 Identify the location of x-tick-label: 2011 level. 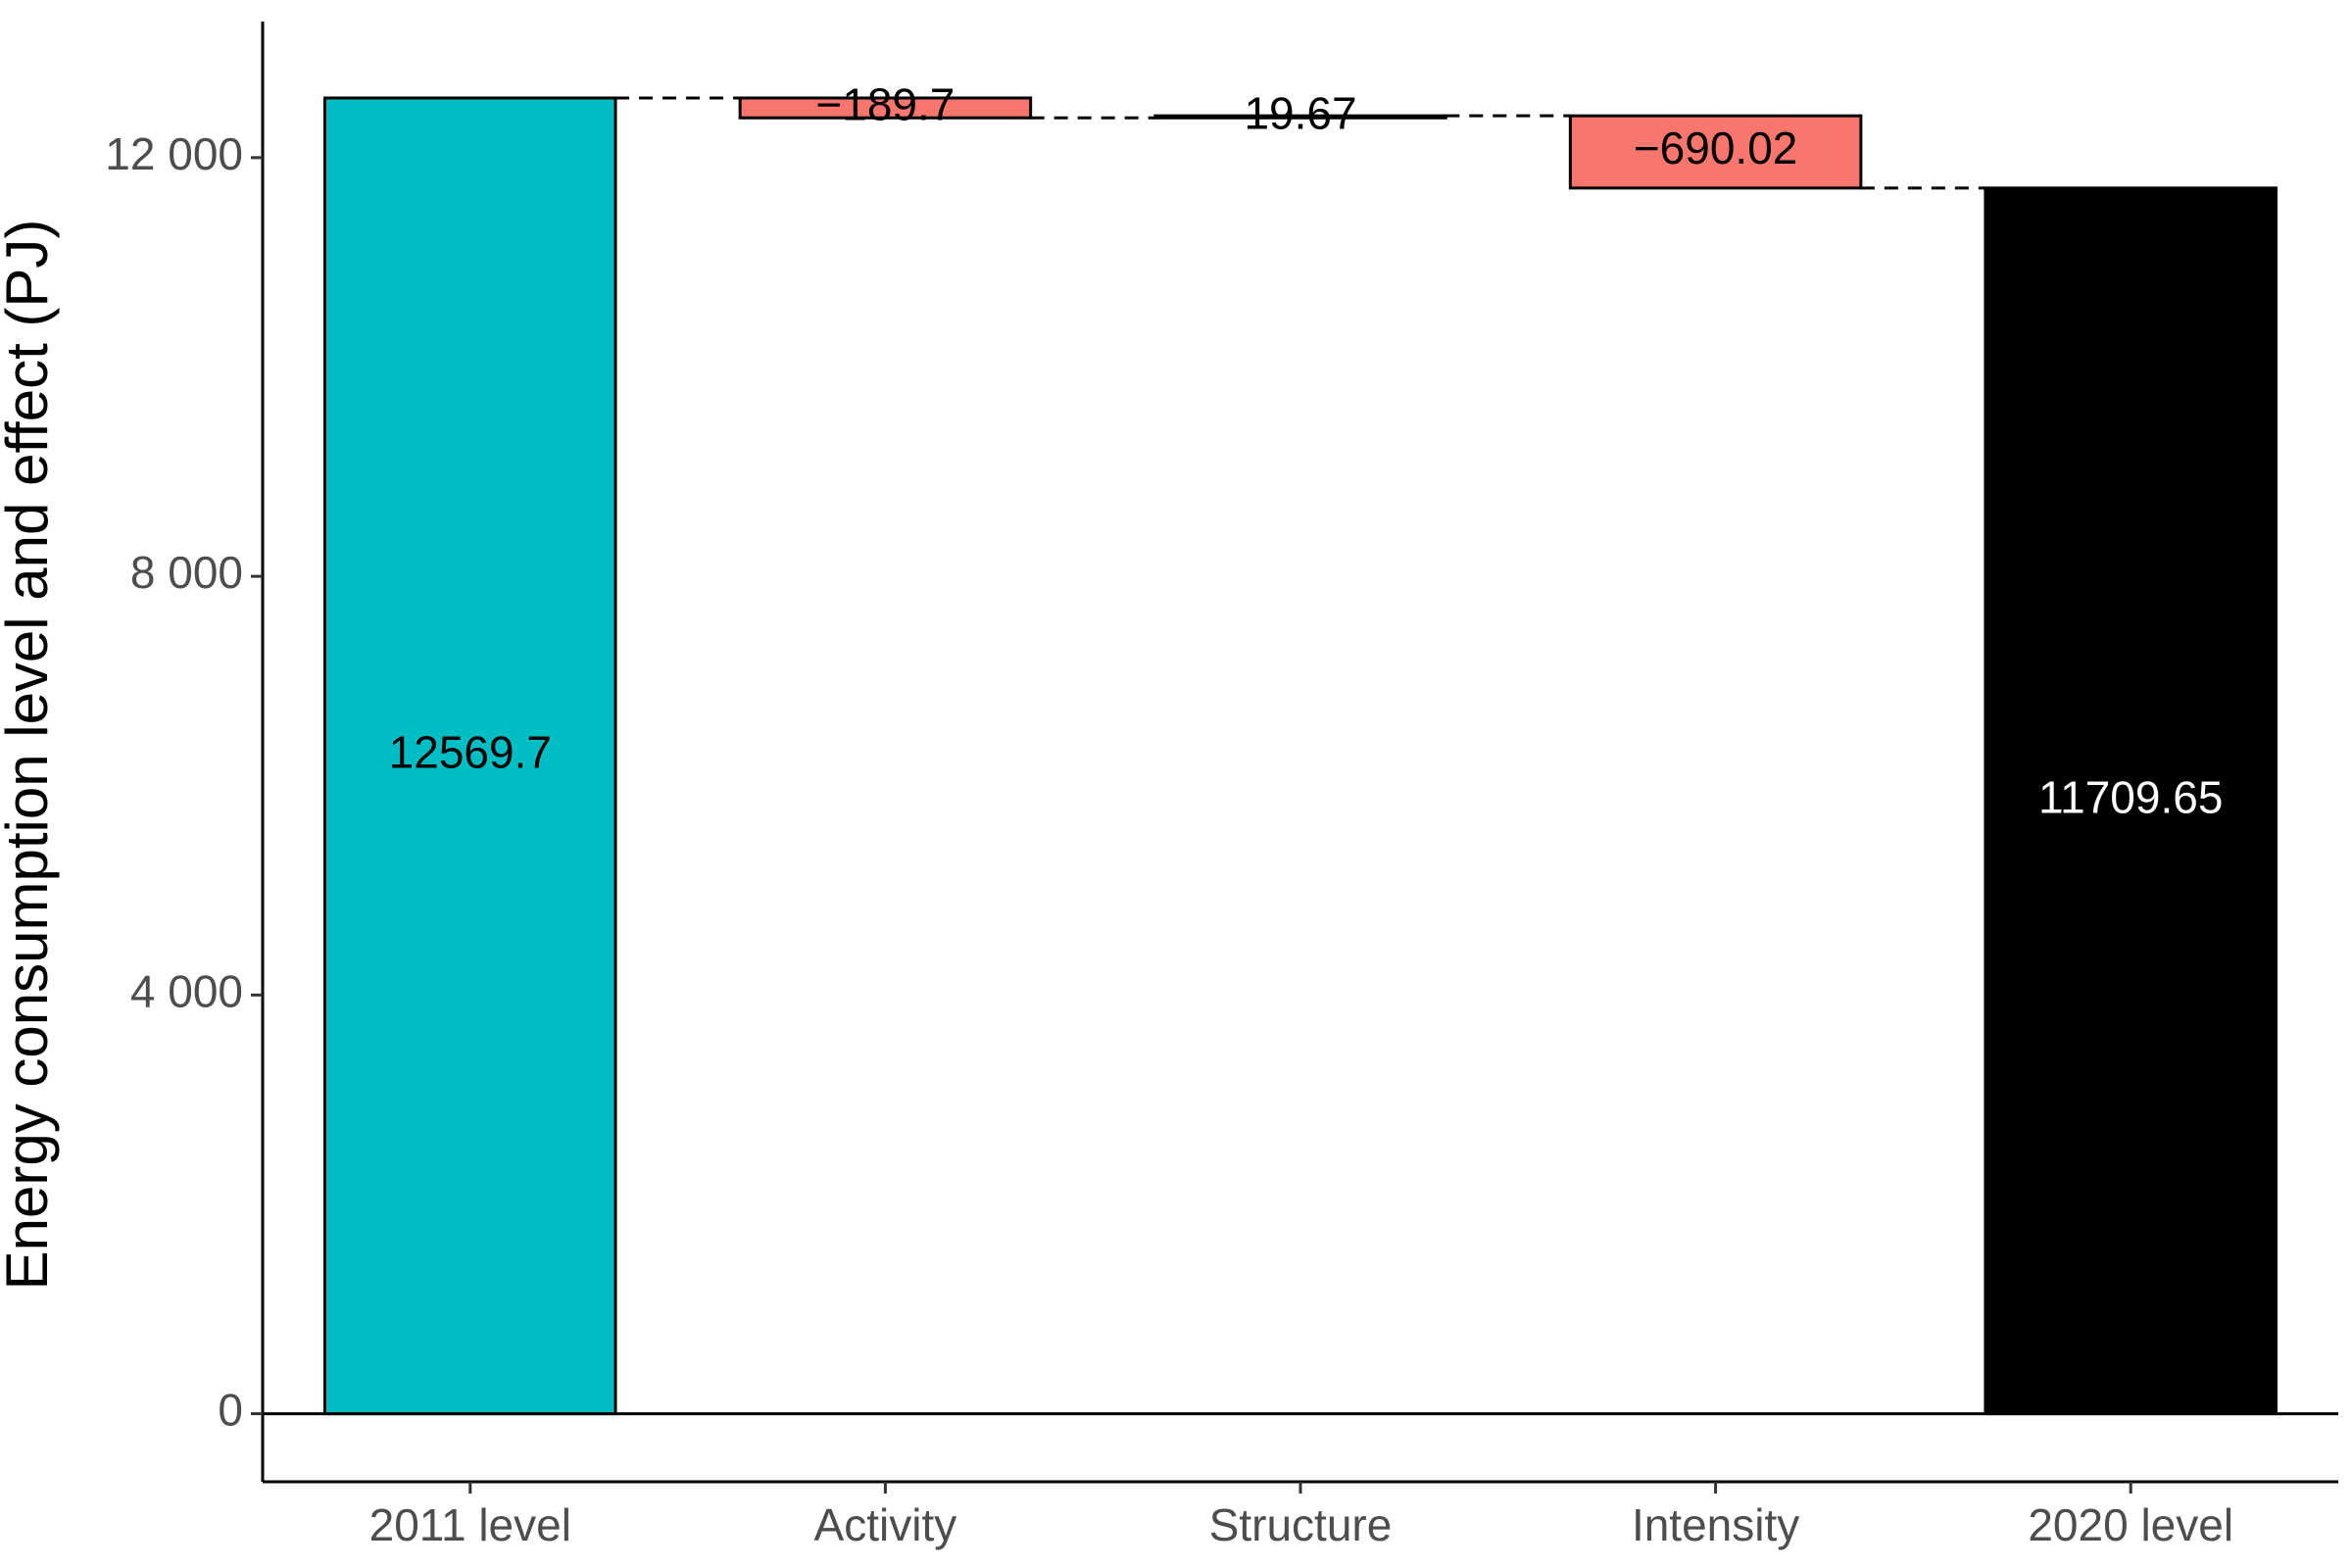
(470, 1524).